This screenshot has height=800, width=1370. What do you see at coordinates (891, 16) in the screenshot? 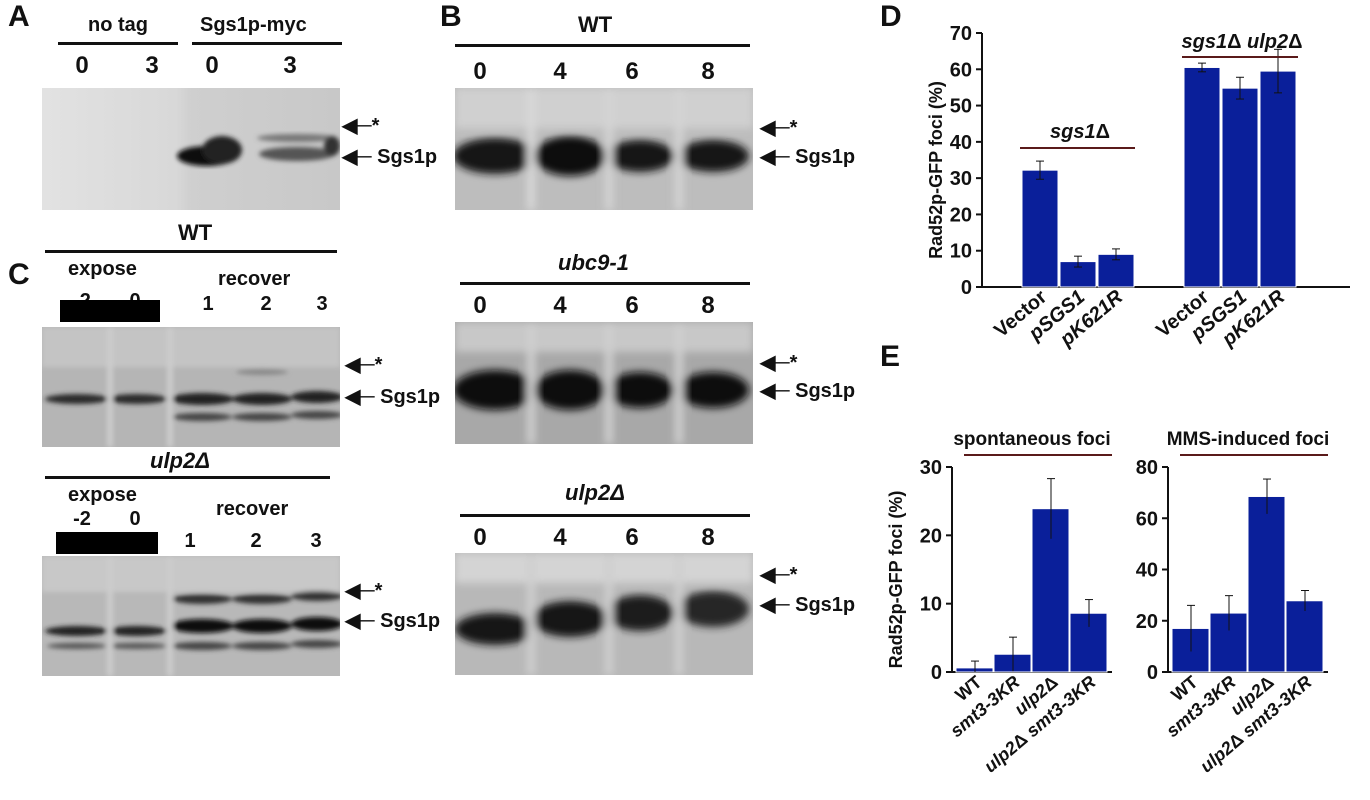
I see `panel-label-d: D` at bounding box center [891, 16].